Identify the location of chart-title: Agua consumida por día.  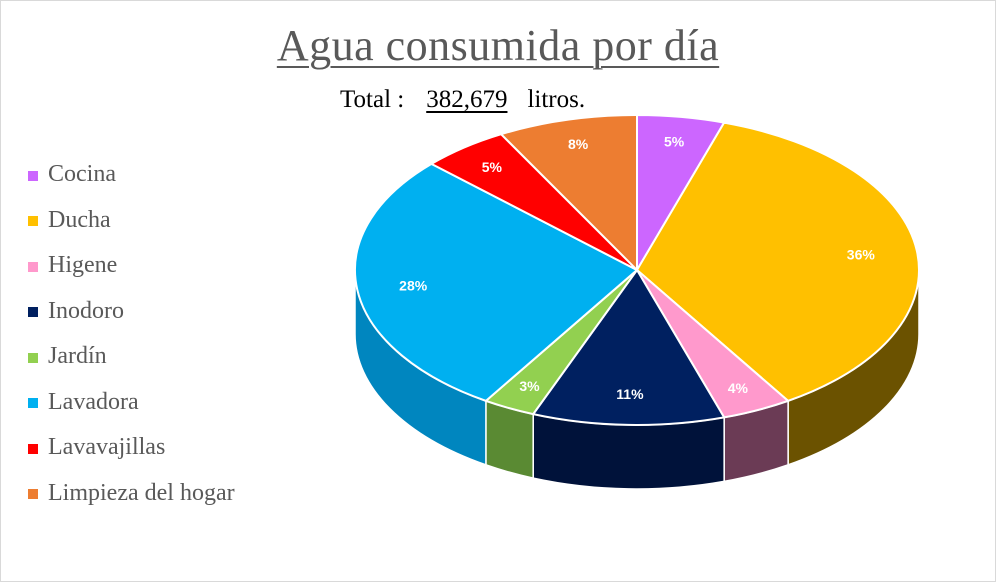
(498, 45).